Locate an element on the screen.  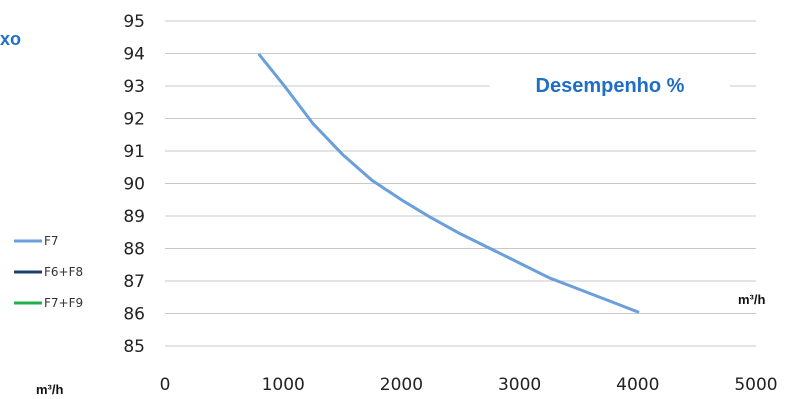
y-tick-label: 85 is located at coordinates (134, 347).